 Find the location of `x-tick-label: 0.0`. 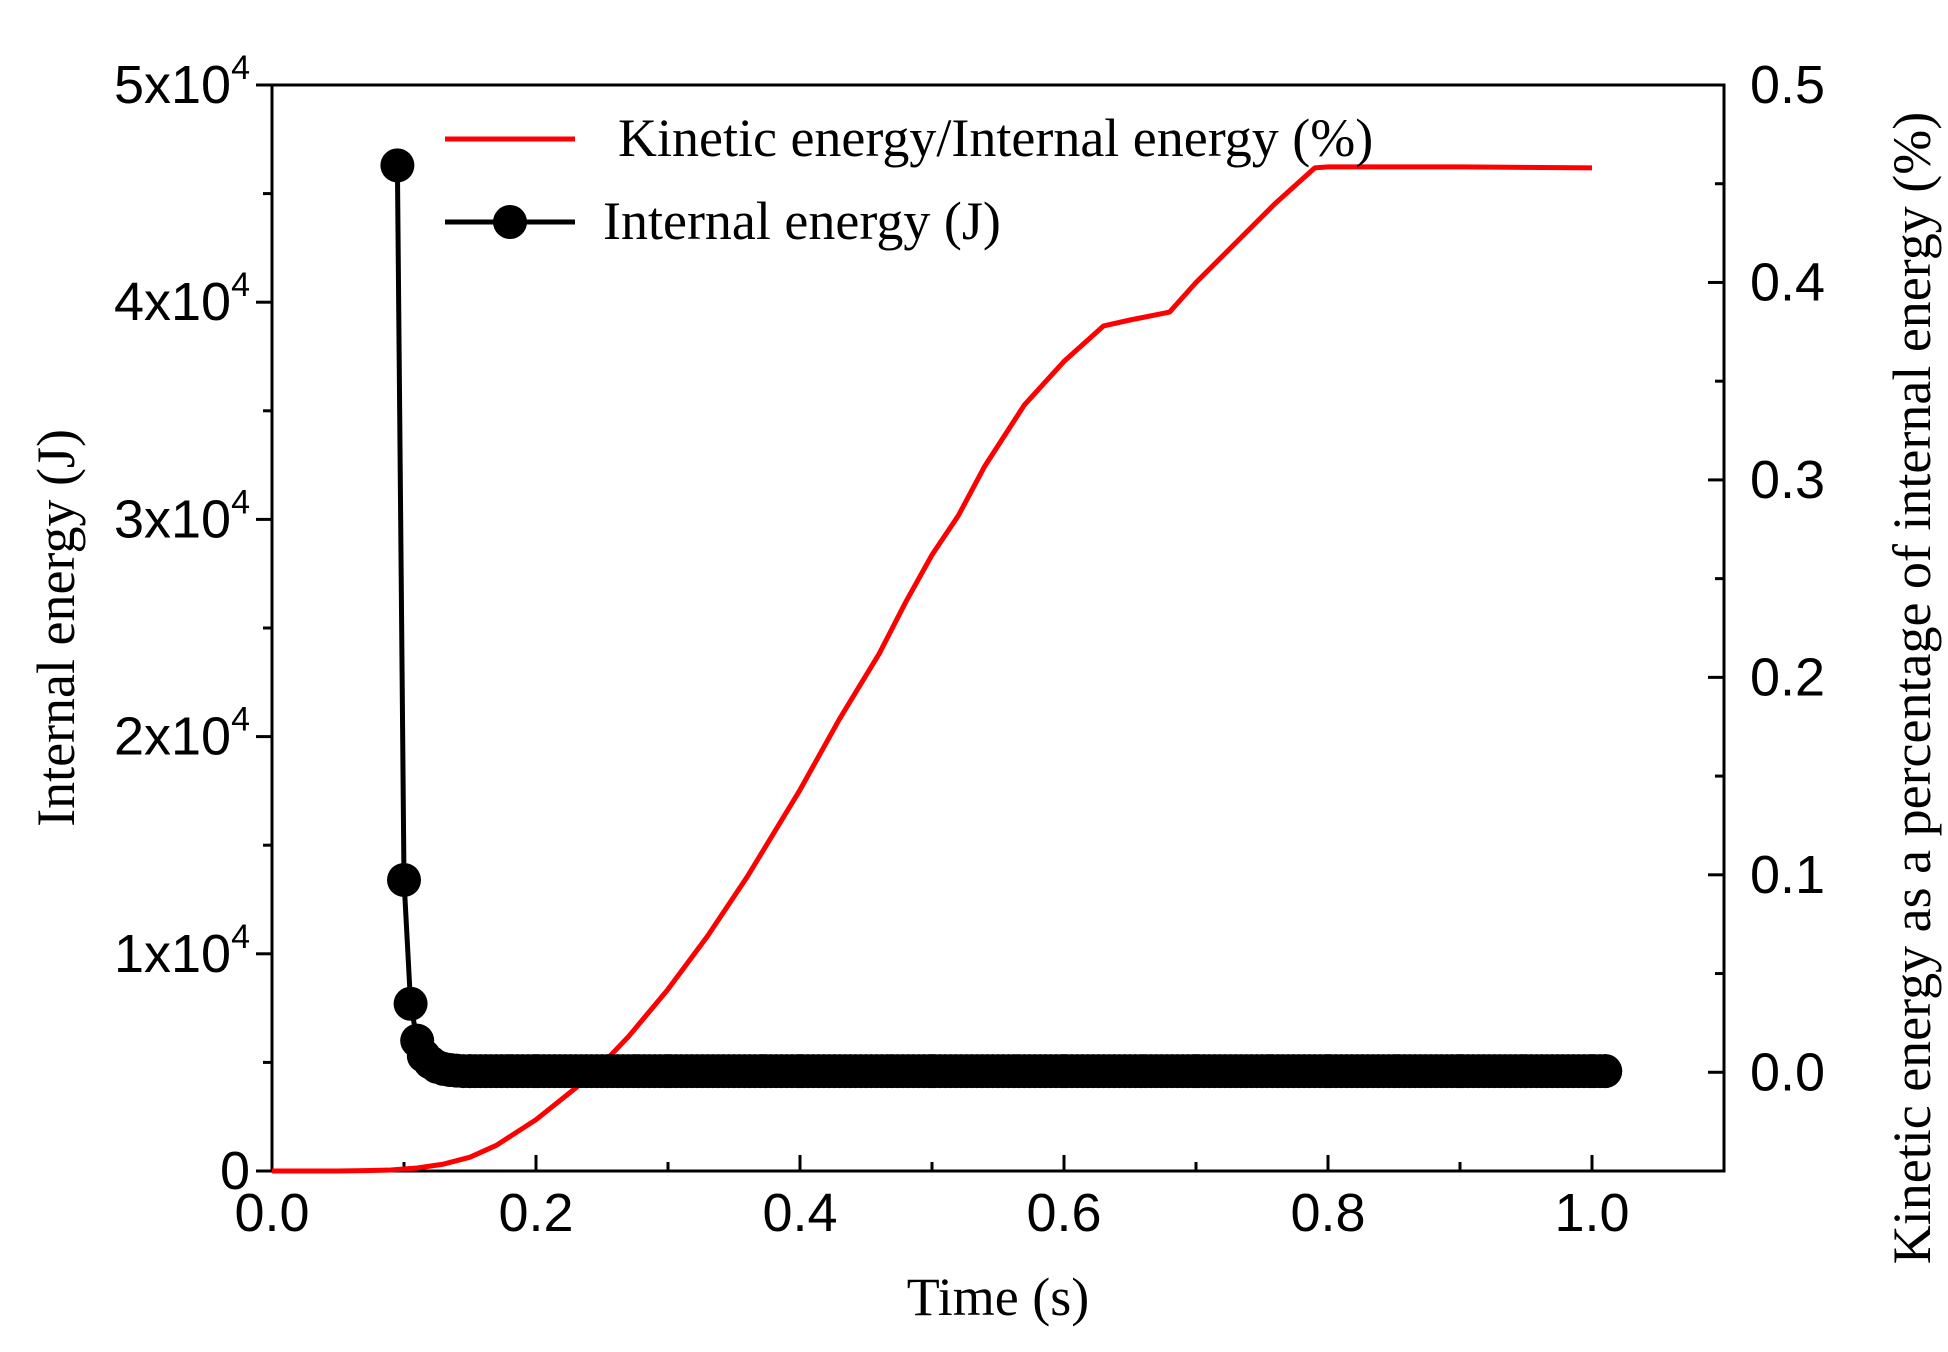

x-tick-label: 0.0 is located at coordinates (271, 1213).